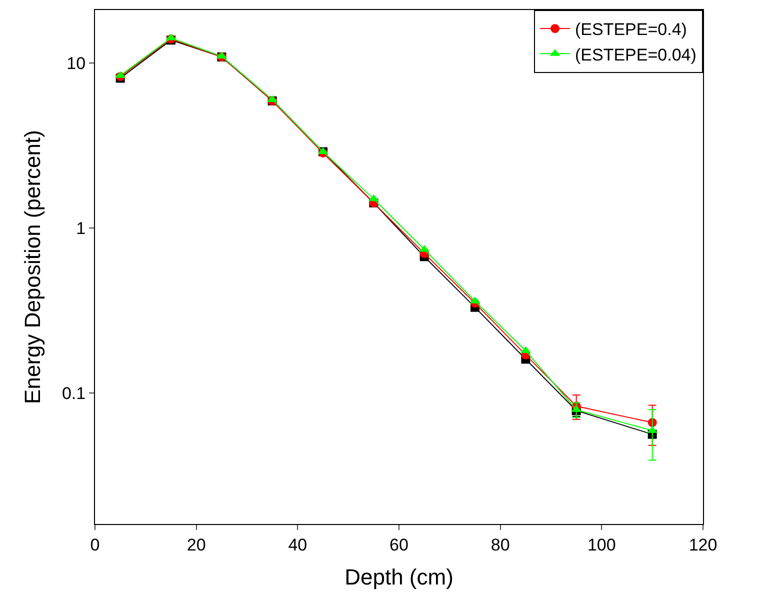 This screenshot has height=614, width=763. I want to click on y-tick-label: 1, so click(81, 228).